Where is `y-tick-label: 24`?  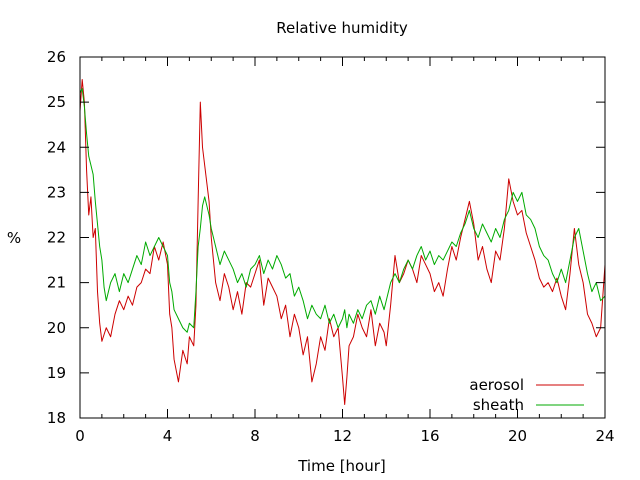 y-tick-label: 24 is located at coordinates (56, 147).